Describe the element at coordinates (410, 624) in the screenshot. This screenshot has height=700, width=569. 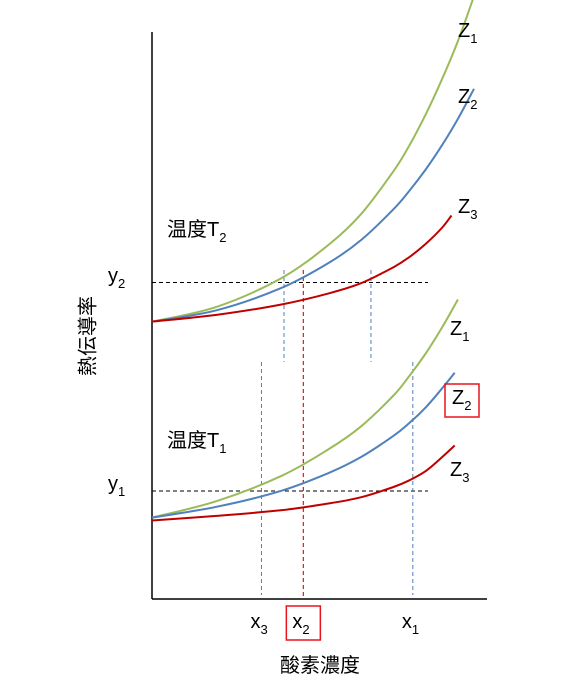
I see `x-tick-label-3: x1` at that location.